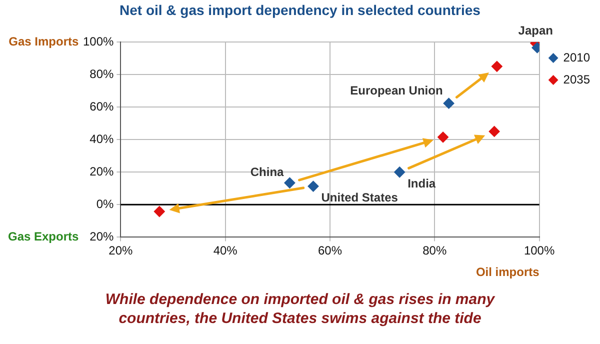 The height and width of the screenshot is (344, 600). What do you see at coordinates (44, 237) in the screenshot?
I see `text: Gas Exports` at bounding box center [44, 237].